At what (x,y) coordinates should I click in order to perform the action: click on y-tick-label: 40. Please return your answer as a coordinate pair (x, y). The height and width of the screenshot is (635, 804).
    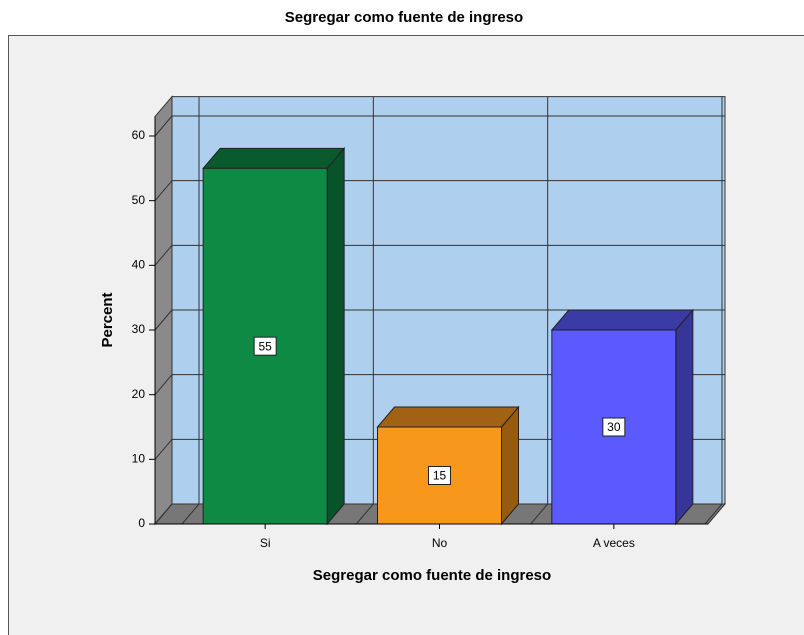
    Looking at the image, I should click on (139, 265).